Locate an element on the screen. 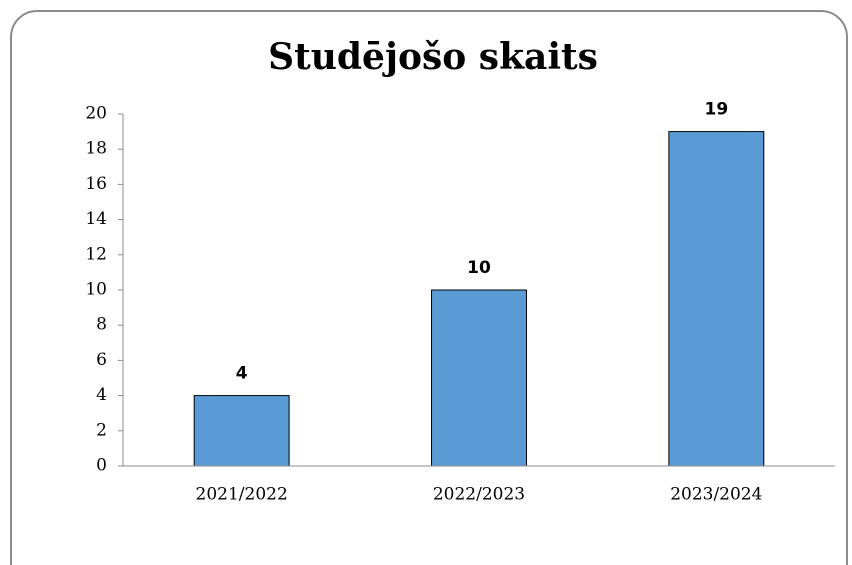  data-label: 4 is located at coordinates (242, 374).